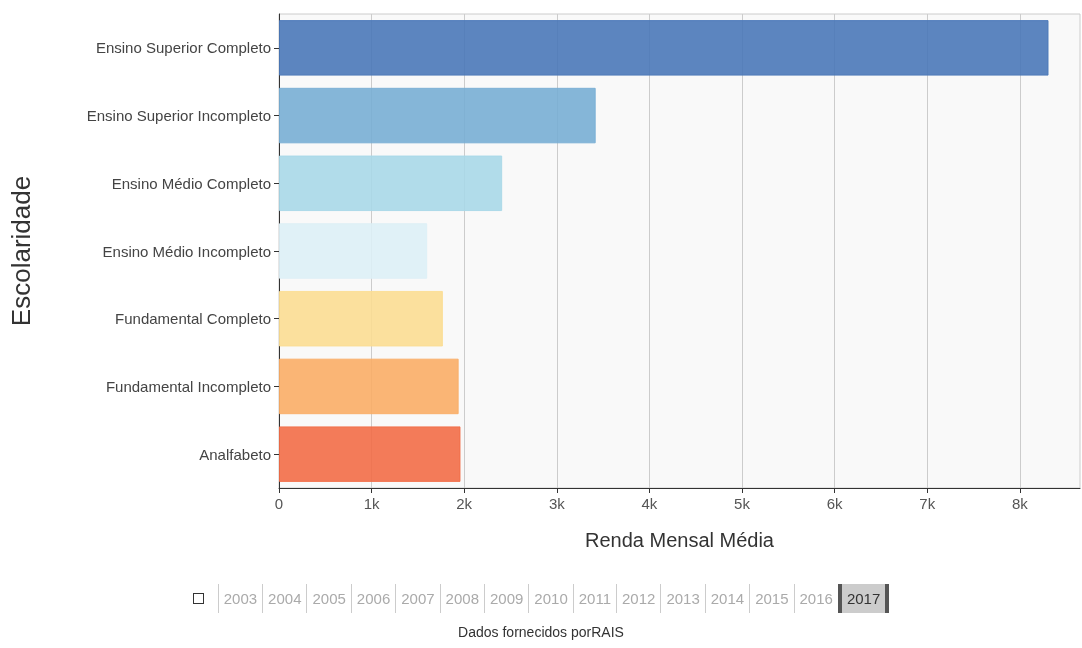 The height and width of the screenshot is (648, 1082). What do you see at coordinates (815, 598) in the screenshot?
I see `text: 2016` at bounding box center [815, 598].